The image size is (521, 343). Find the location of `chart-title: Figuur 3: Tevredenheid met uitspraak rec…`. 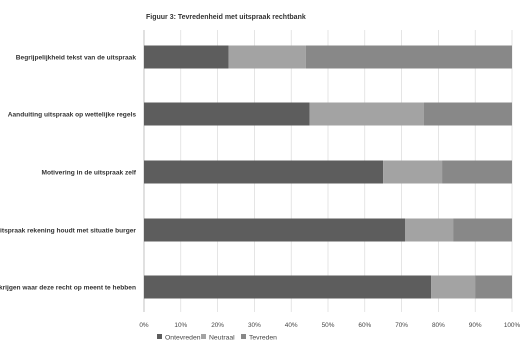

chart-title: Figuur 3: Tevredenheid met uitspraak rec… is located at coordinates (226, 17).